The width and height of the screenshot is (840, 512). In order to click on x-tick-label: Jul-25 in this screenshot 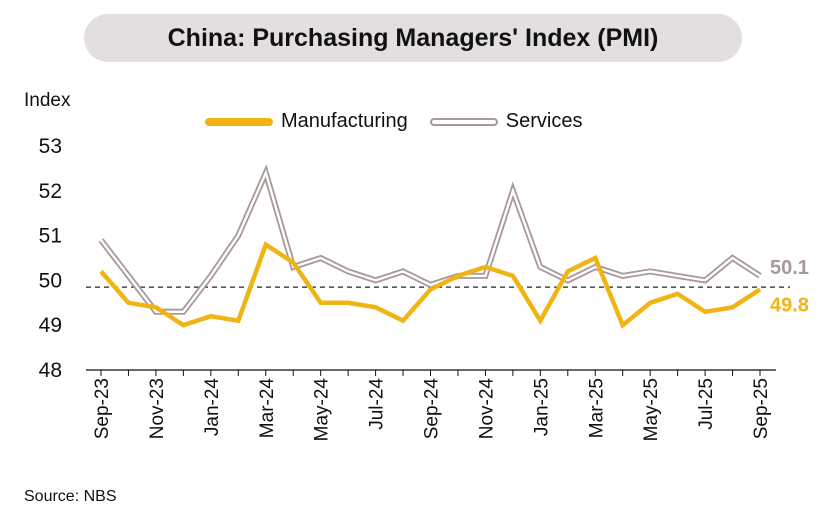, I will do `click(706, 404)`.